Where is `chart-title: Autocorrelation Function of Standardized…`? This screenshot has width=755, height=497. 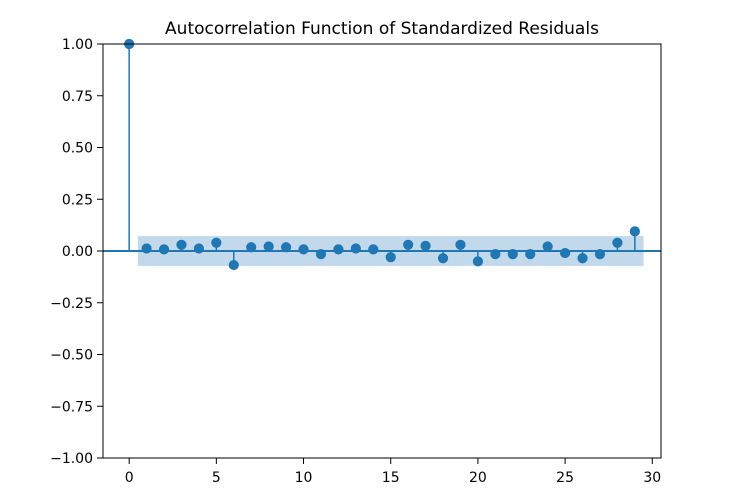
chart-title: Autocorrelation Function of Standardized… is located at coordinates (382, 29).